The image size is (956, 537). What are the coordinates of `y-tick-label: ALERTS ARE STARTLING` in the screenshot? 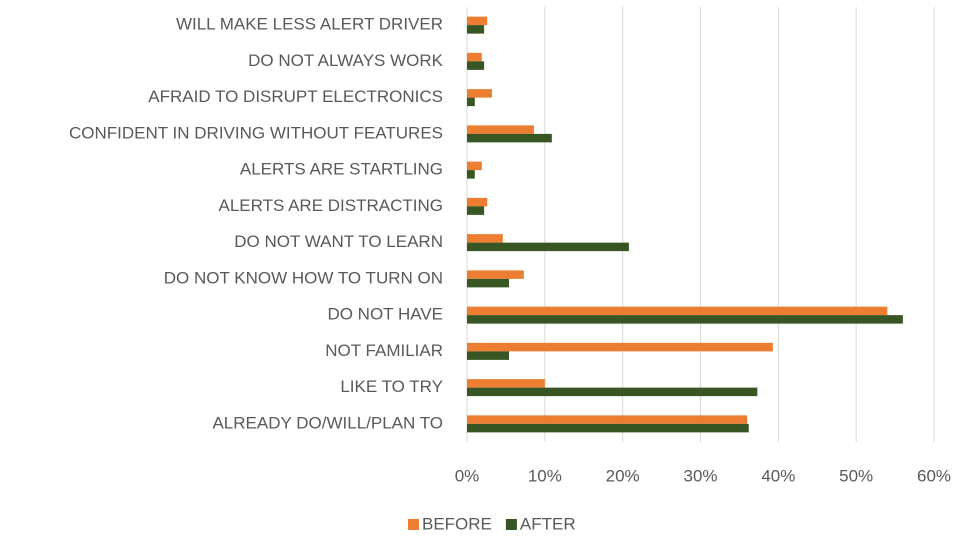 It's located at (341, 169).